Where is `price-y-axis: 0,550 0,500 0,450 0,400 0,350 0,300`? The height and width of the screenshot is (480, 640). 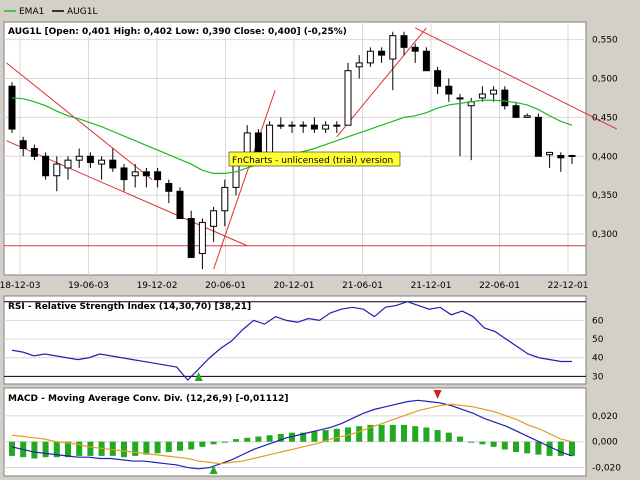 price-y-axis: 0,550 0,500 0,450 0,400 0,350 0,300 is located at coordinates (605, 138).